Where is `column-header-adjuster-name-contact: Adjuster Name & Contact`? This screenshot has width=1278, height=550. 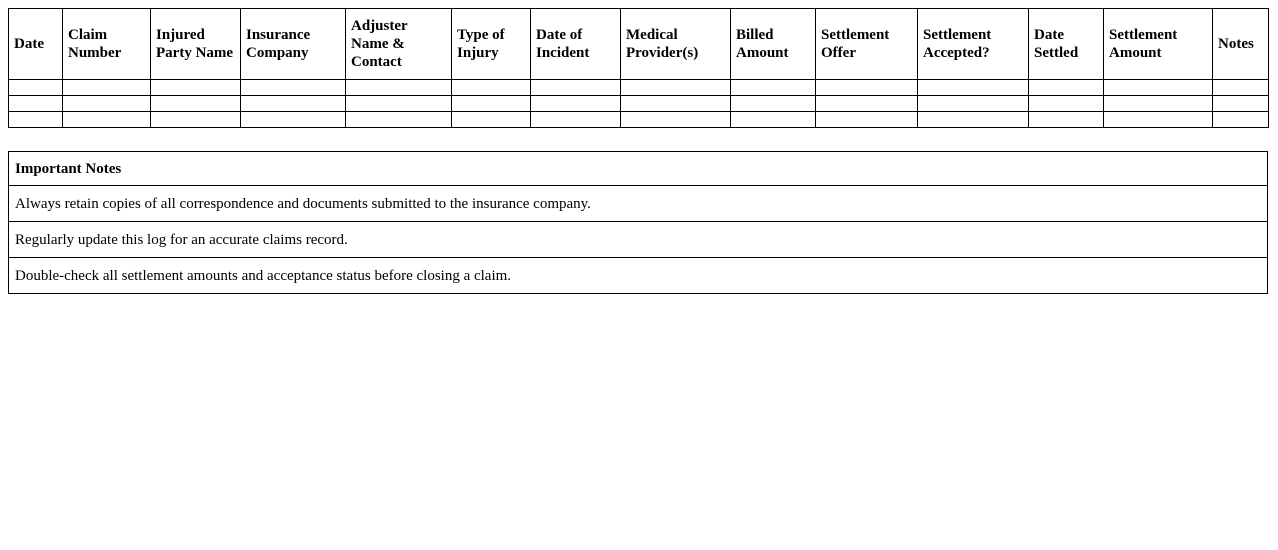 column-header-adjuster-name-contact: Adjuster Name & Contact is located at coordinates (398, 44).